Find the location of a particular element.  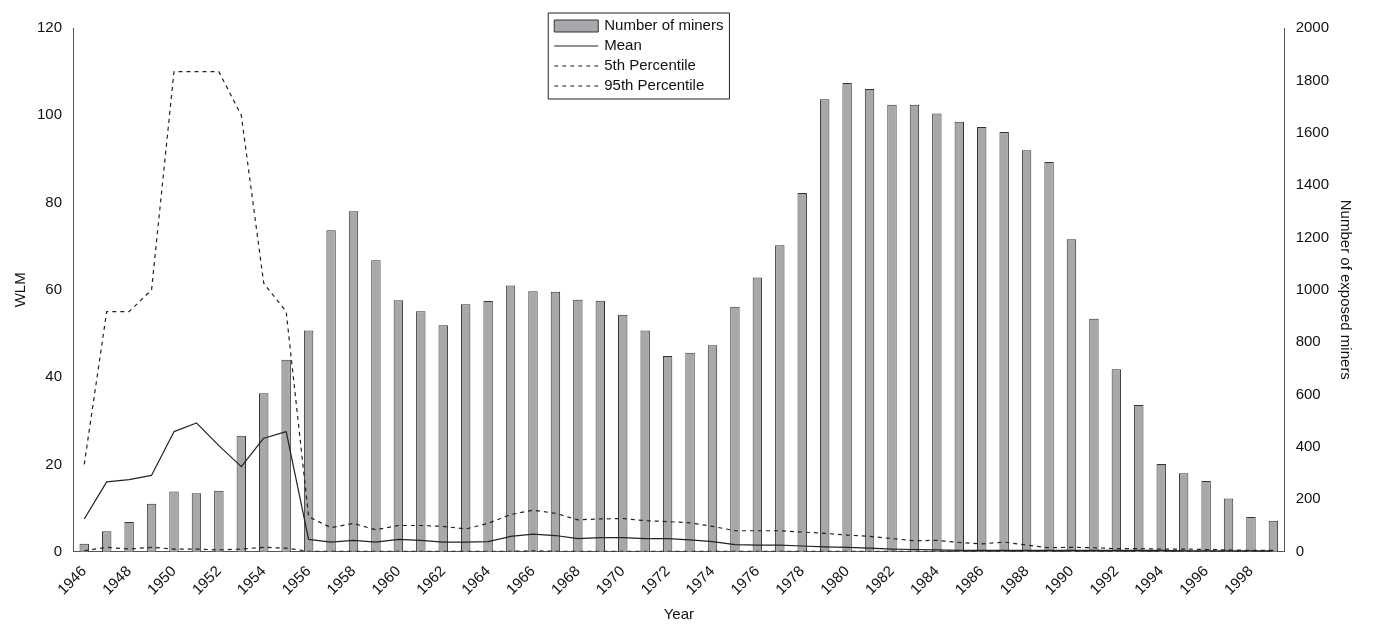

y2-tick-label: 600 is located at coordinates (1308, 393).